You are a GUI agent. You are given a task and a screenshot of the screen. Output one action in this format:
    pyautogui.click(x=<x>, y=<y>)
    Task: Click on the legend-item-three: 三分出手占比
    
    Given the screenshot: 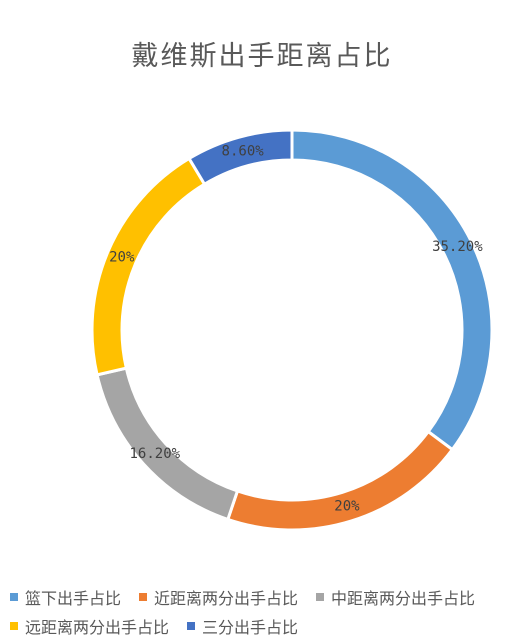 What is the action you would take?
    pyautogui.click(x=242, y=626)
    